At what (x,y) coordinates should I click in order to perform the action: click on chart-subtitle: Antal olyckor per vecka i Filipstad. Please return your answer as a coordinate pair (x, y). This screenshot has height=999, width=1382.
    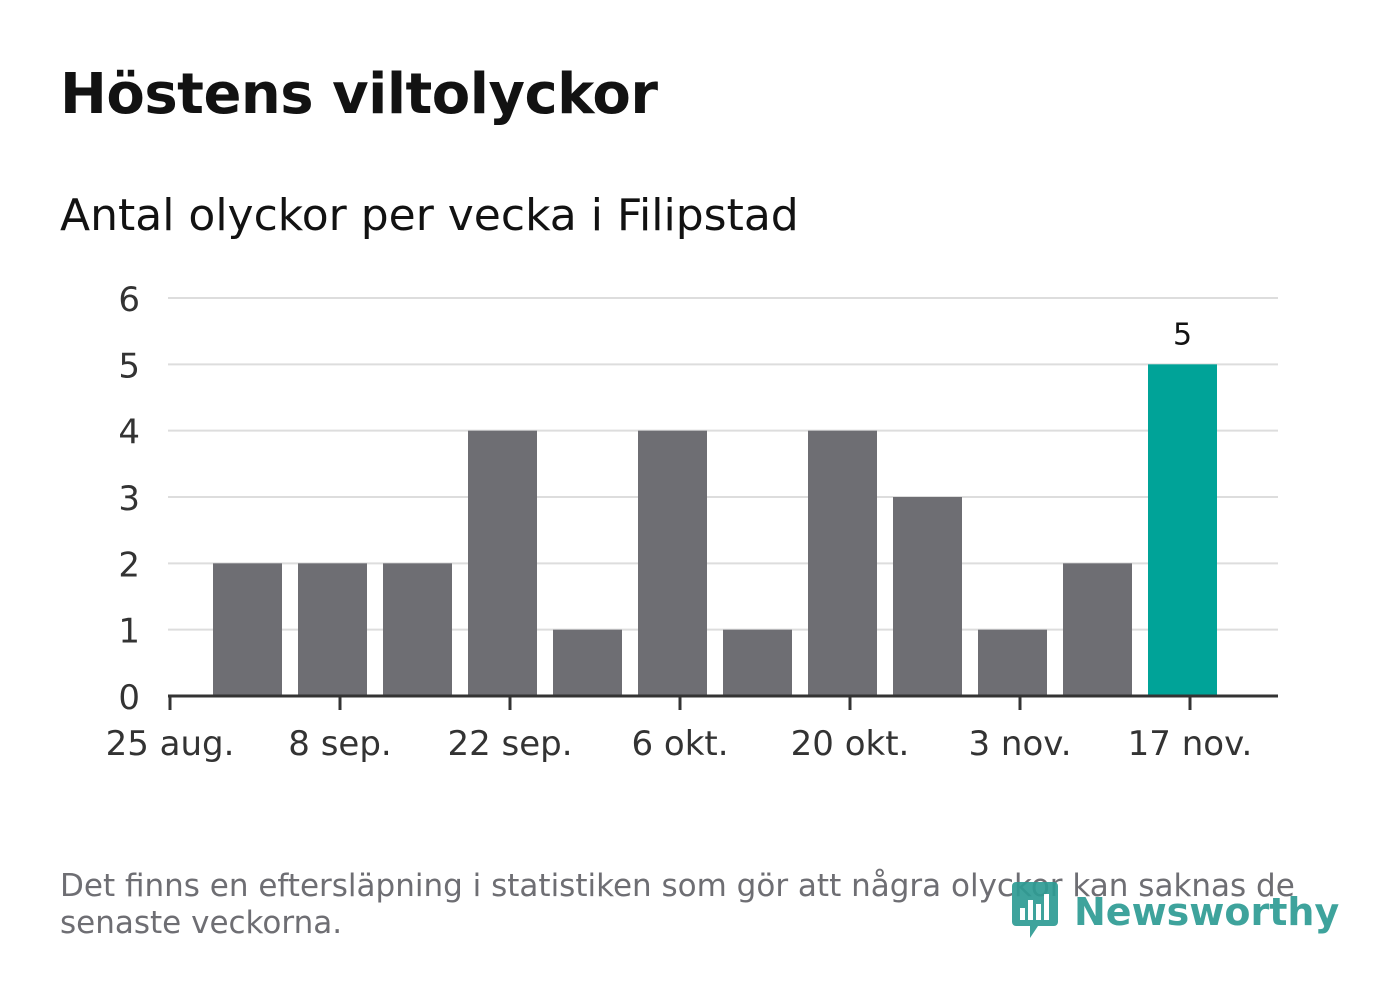
    Looking at the image, I should click on (429, 215).